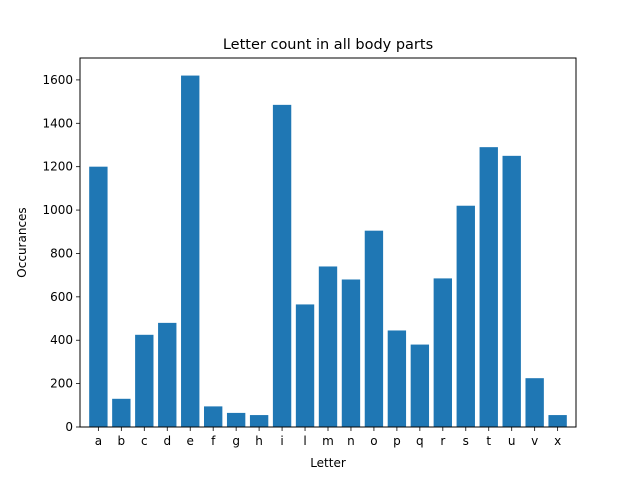 This screenshot has width=640, height=480. What do you see at coordinates (259, 441) in the screenshot?
I see `x-tick-label: h` at bounding box center [259, 441].